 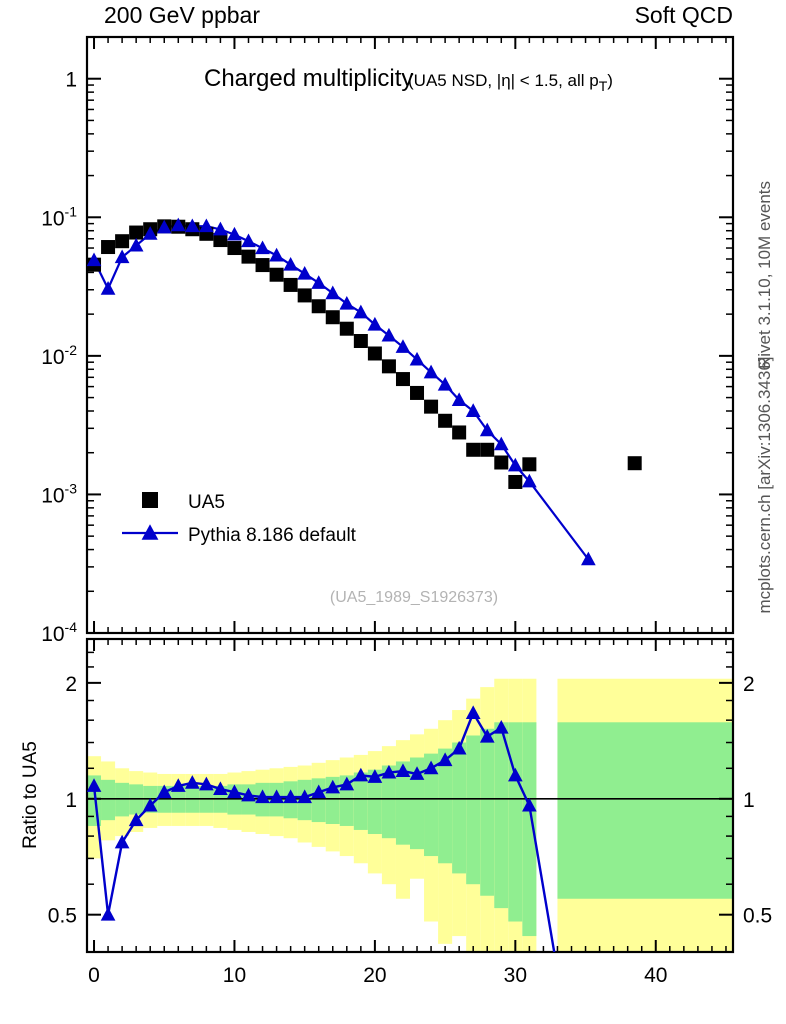 I want to click on ratio-axis-label: Ratio to UA5, so click(x=30, y=795).